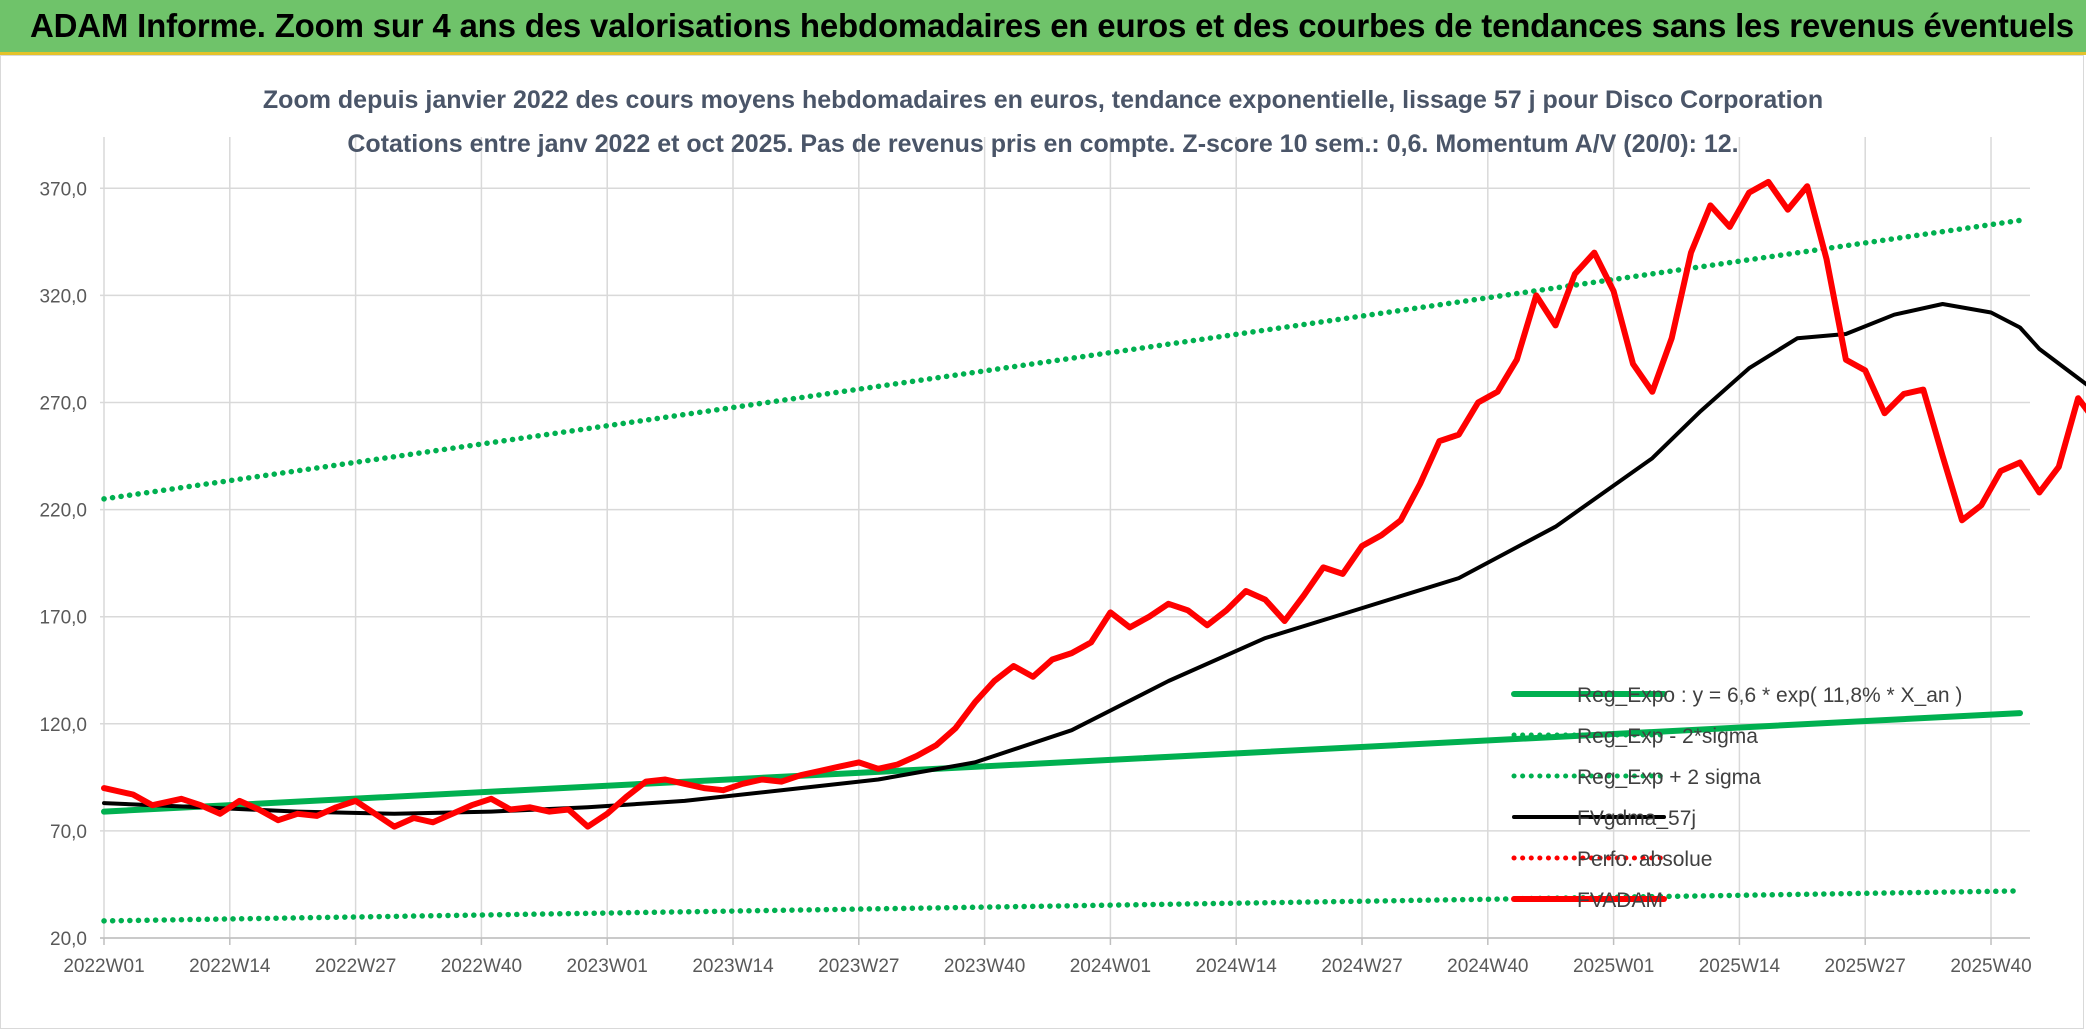  Describe the element at coordinates (63, 564) in the screenshot. I see `y-axis-ticks: 20,0 70,0 120,0 170,0 220,0 270,0 320,0 370,0` at that location.